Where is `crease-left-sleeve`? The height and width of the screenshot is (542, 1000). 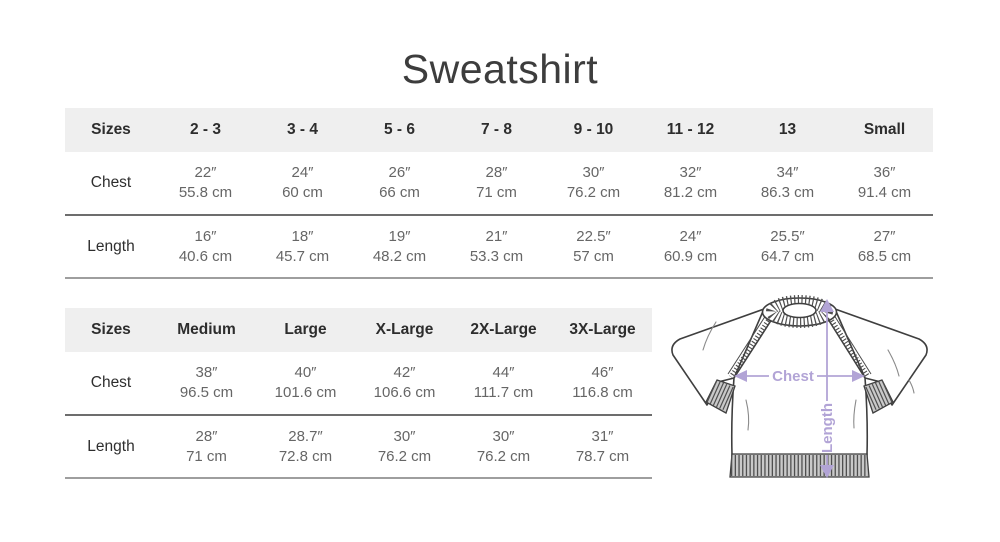 crease-left-sleeve is located at coordinates (709, 336).